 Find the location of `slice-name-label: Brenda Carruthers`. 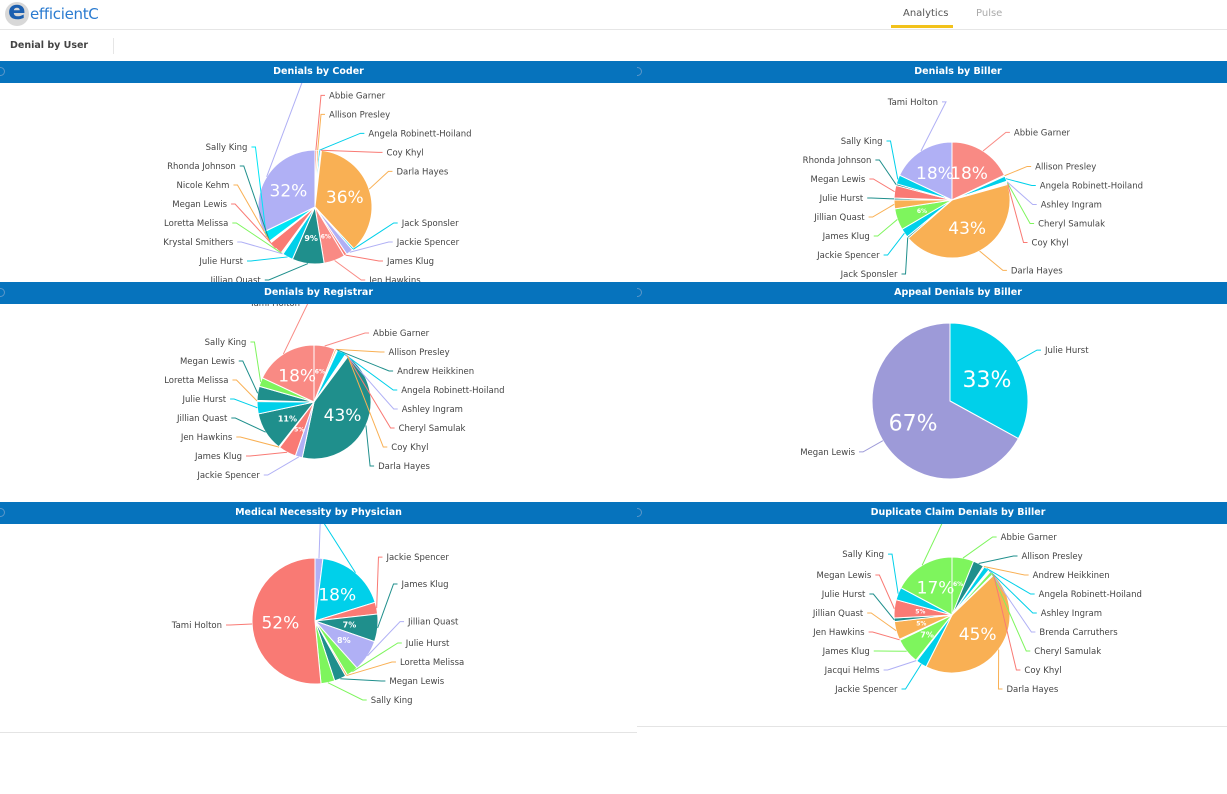

slice-name-label: Brenda Carruthers is located at coordinates (1078, 633).